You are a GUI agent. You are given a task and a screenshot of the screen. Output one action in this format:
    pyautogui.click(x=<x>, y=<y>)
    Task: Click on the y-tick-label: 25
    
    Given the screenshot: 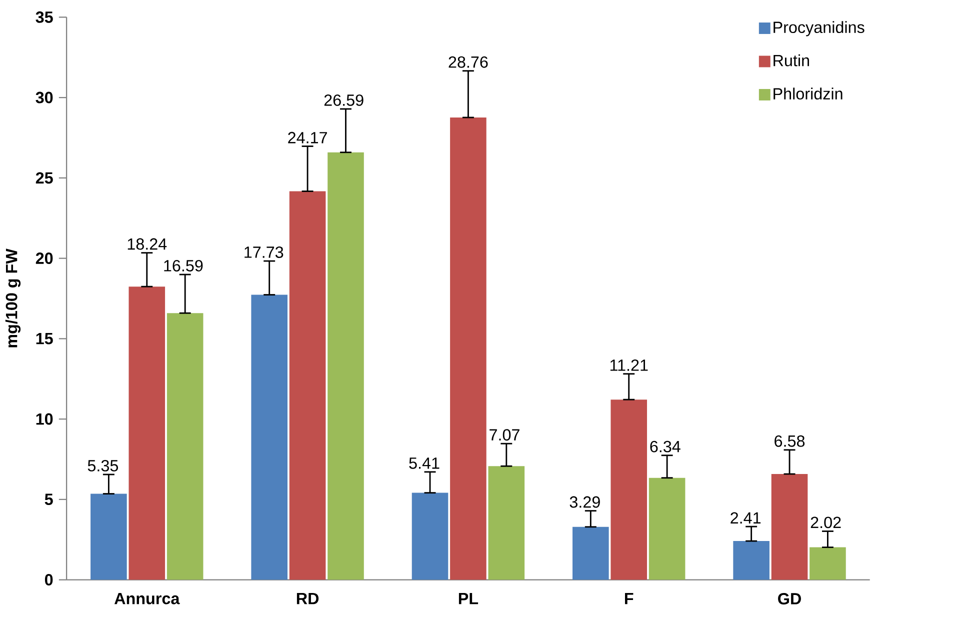 What is the action you would take?
    pyautogui.click(x=44, y=178)
    